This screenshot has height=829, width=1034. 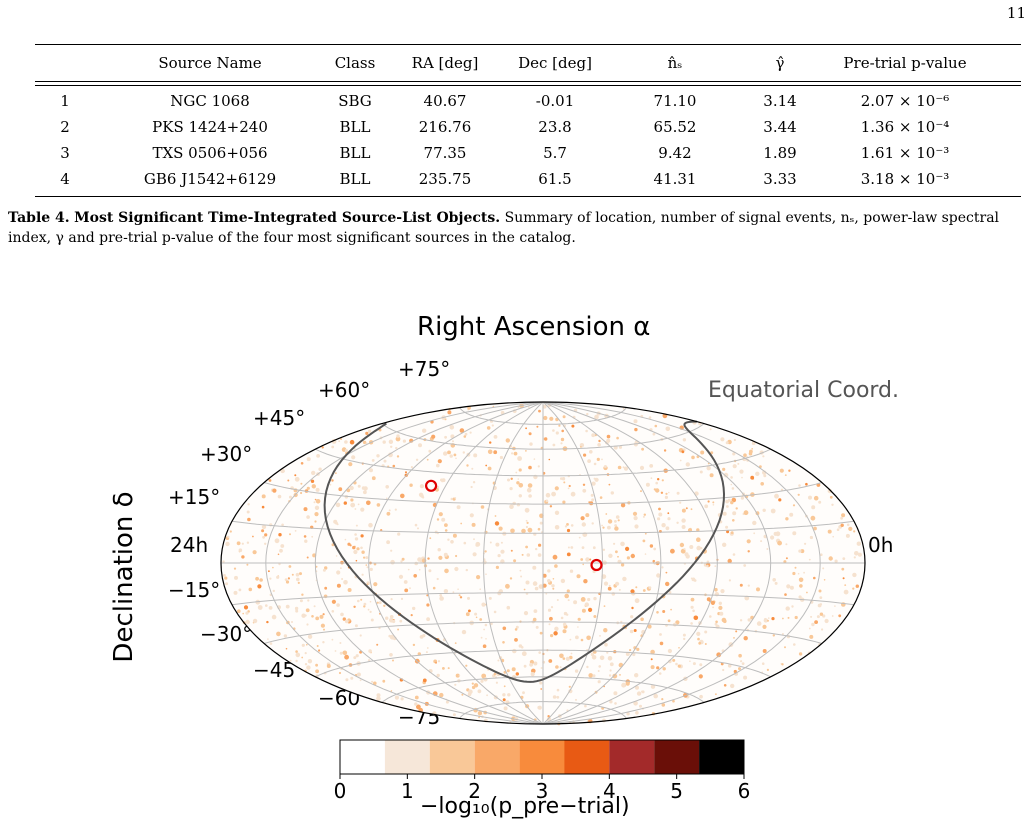 What do you see at coordinates (445, 127) in the screenshot?
I see `table-cell: 216.76` at bounding box center [445, 127].